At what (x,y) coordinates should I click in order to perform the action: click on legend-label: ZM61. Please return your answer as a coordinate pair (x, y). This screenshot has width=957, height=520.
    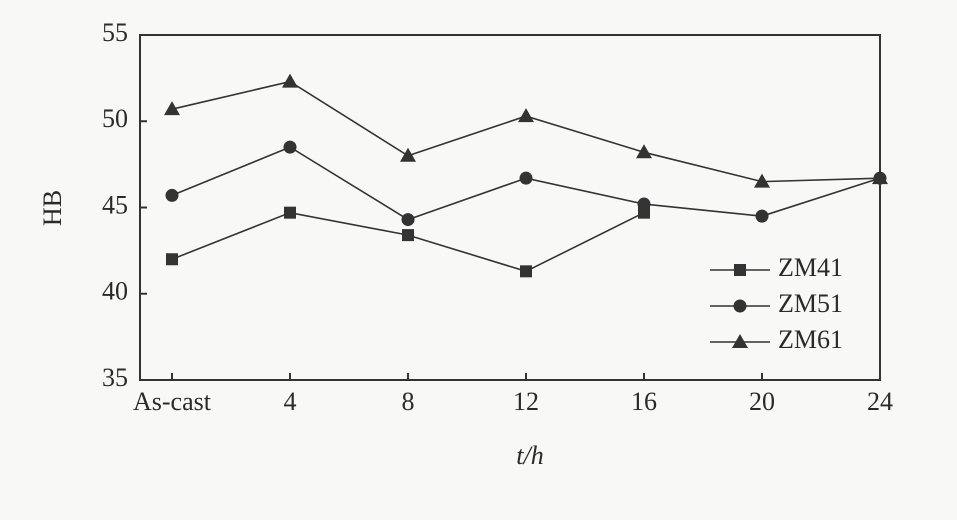
    Looking at the image, I should click on (810, 339).